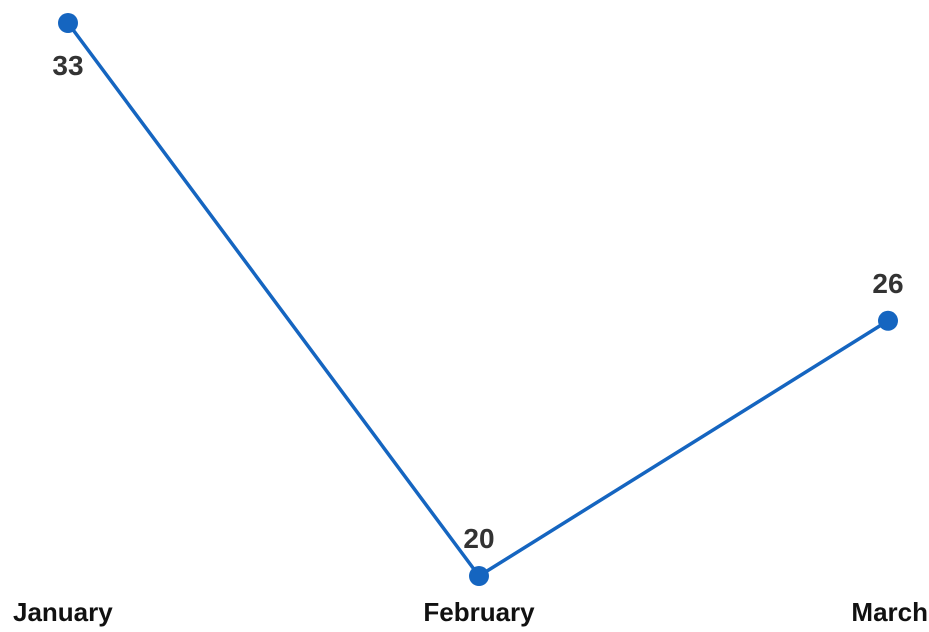 This screenshot has height=632, width=929. What do you see at coordinates (479, 612) in the screenshot?
I see `x-tick-label-february: February` at bounding box center [479, 612].